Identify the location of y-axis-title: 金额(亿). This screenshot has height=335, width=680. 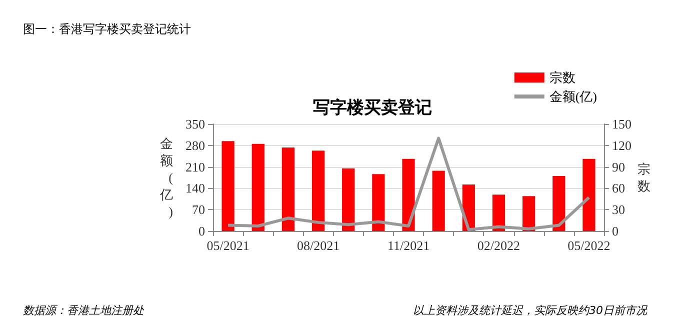
(166, 177).